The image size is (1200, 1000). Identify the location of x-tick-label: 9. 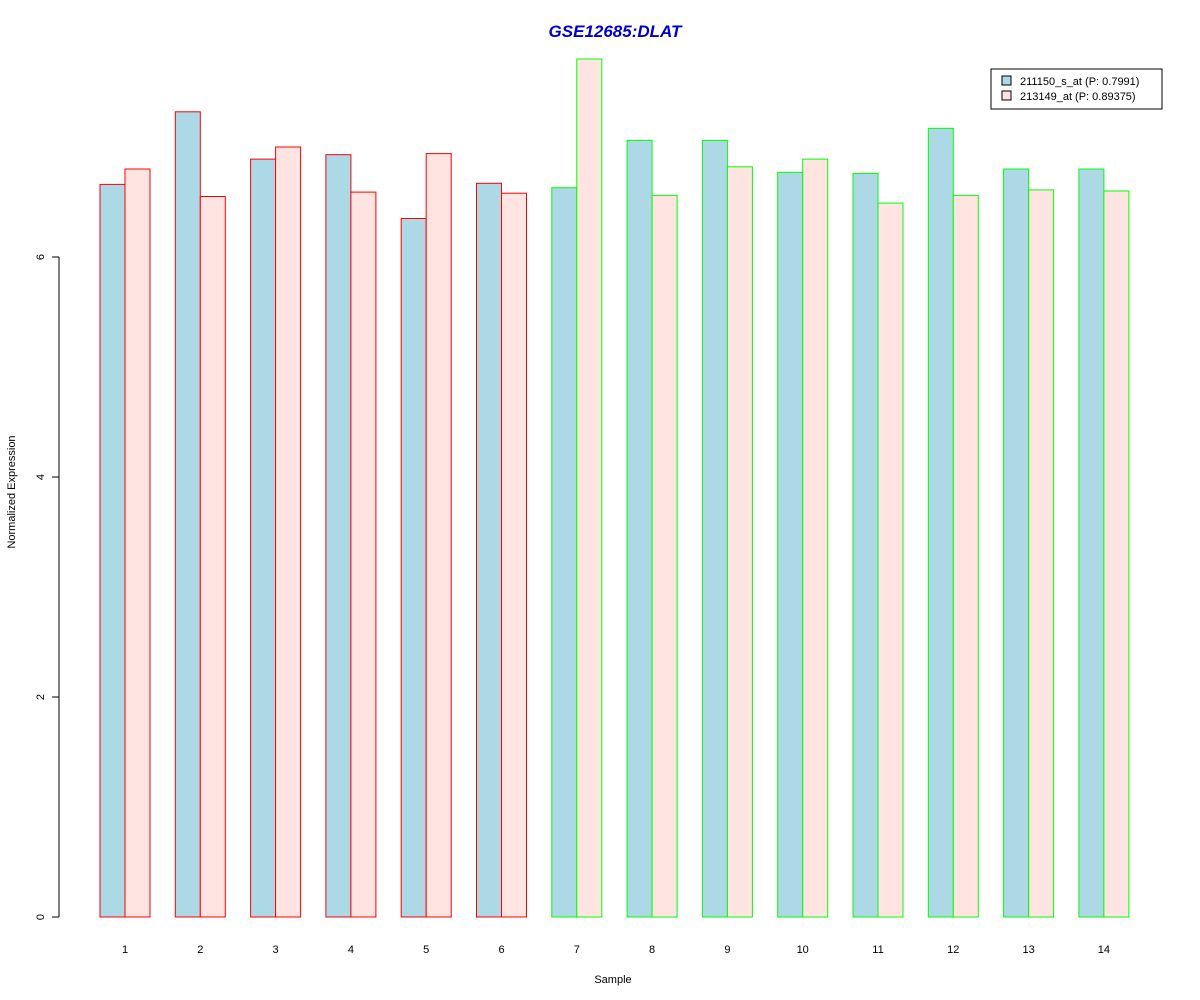
(727, 950).